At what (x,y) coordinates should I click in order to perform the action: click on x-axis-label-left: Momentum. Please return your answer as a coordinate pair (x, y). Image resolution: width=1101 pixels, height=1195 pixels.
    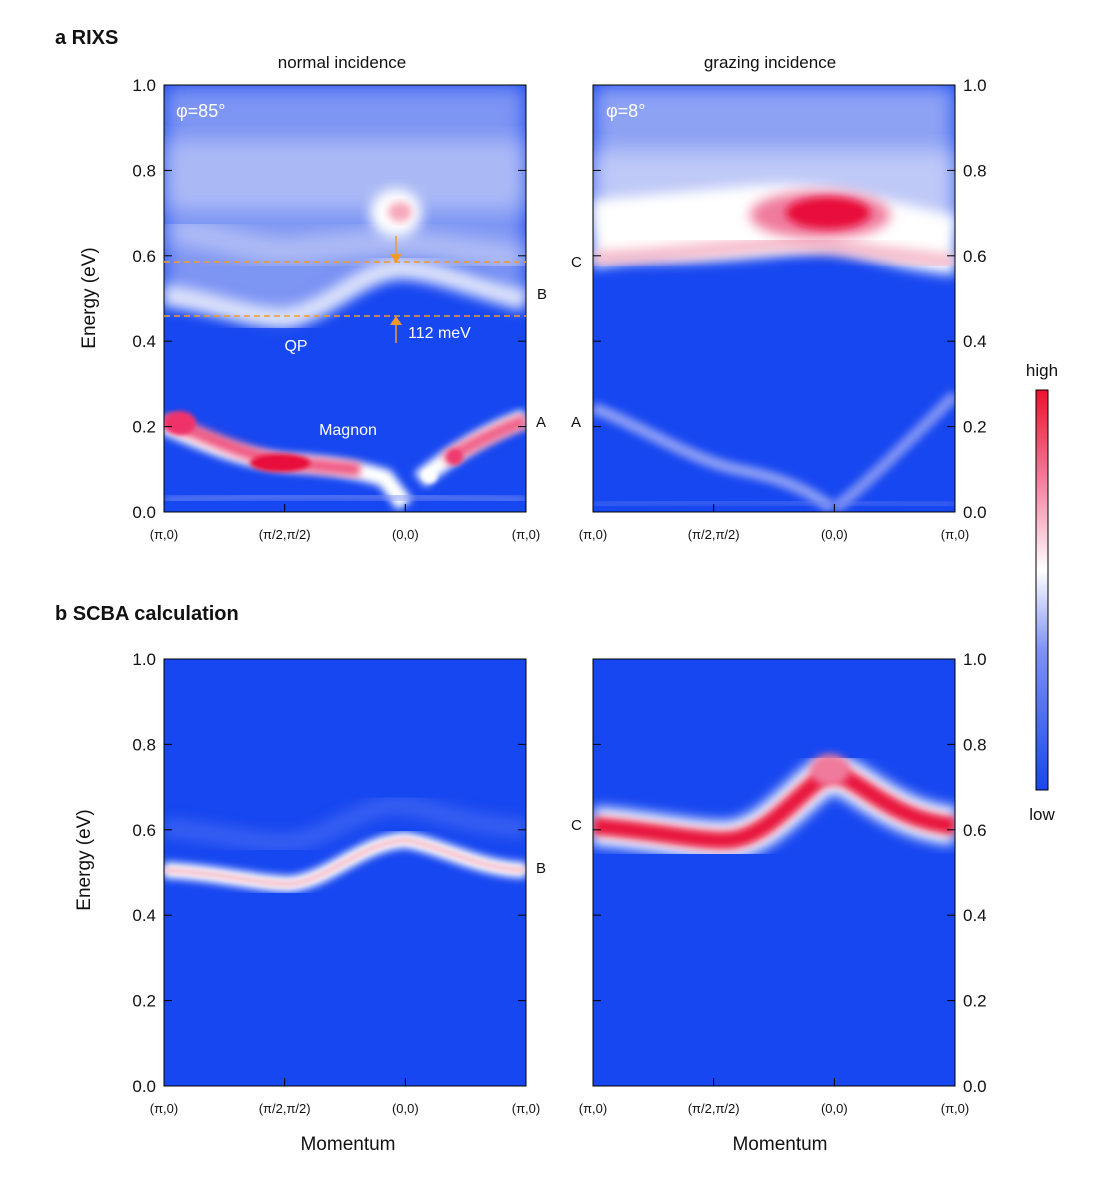
    Looking at the image, I should click on (347, 1144).